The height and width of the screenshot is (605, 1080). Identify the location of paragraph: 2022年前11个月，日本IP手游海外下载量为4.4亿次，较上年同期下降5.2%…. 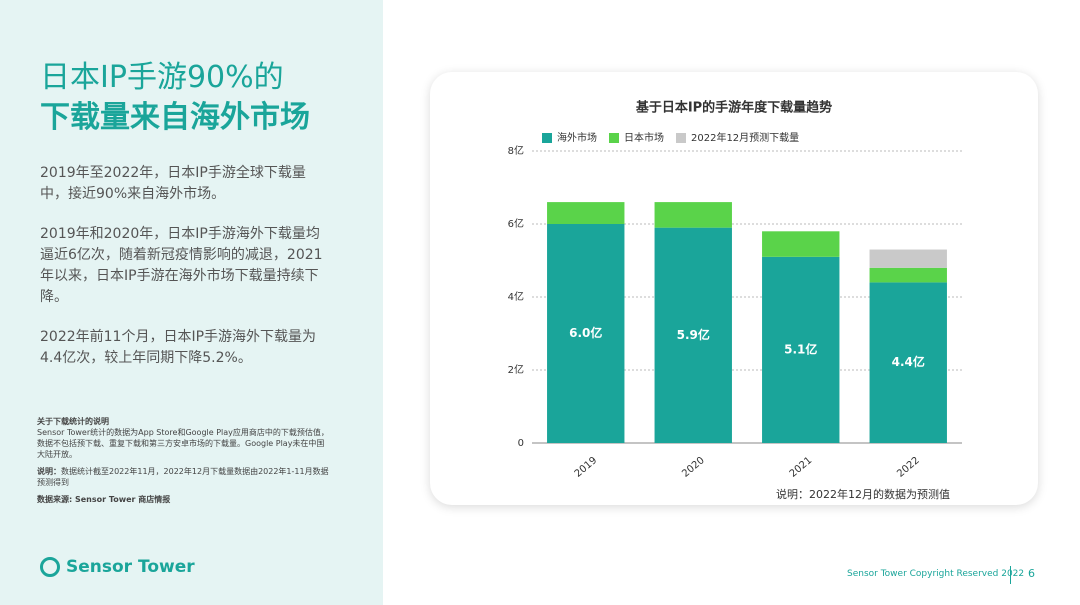
(178, 347).